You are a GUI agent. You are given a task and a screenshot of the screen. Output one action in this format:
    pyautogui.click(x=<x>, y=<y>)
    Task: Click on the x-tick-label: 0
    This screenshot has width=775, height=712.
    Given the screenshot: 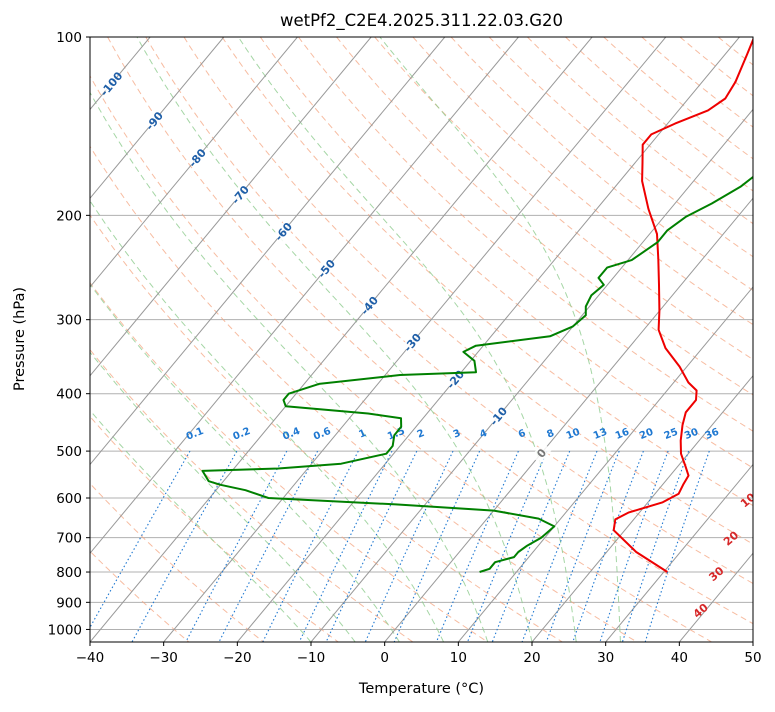 What is the action you would take?
    pyautogui.click(x=384, y=658)
    